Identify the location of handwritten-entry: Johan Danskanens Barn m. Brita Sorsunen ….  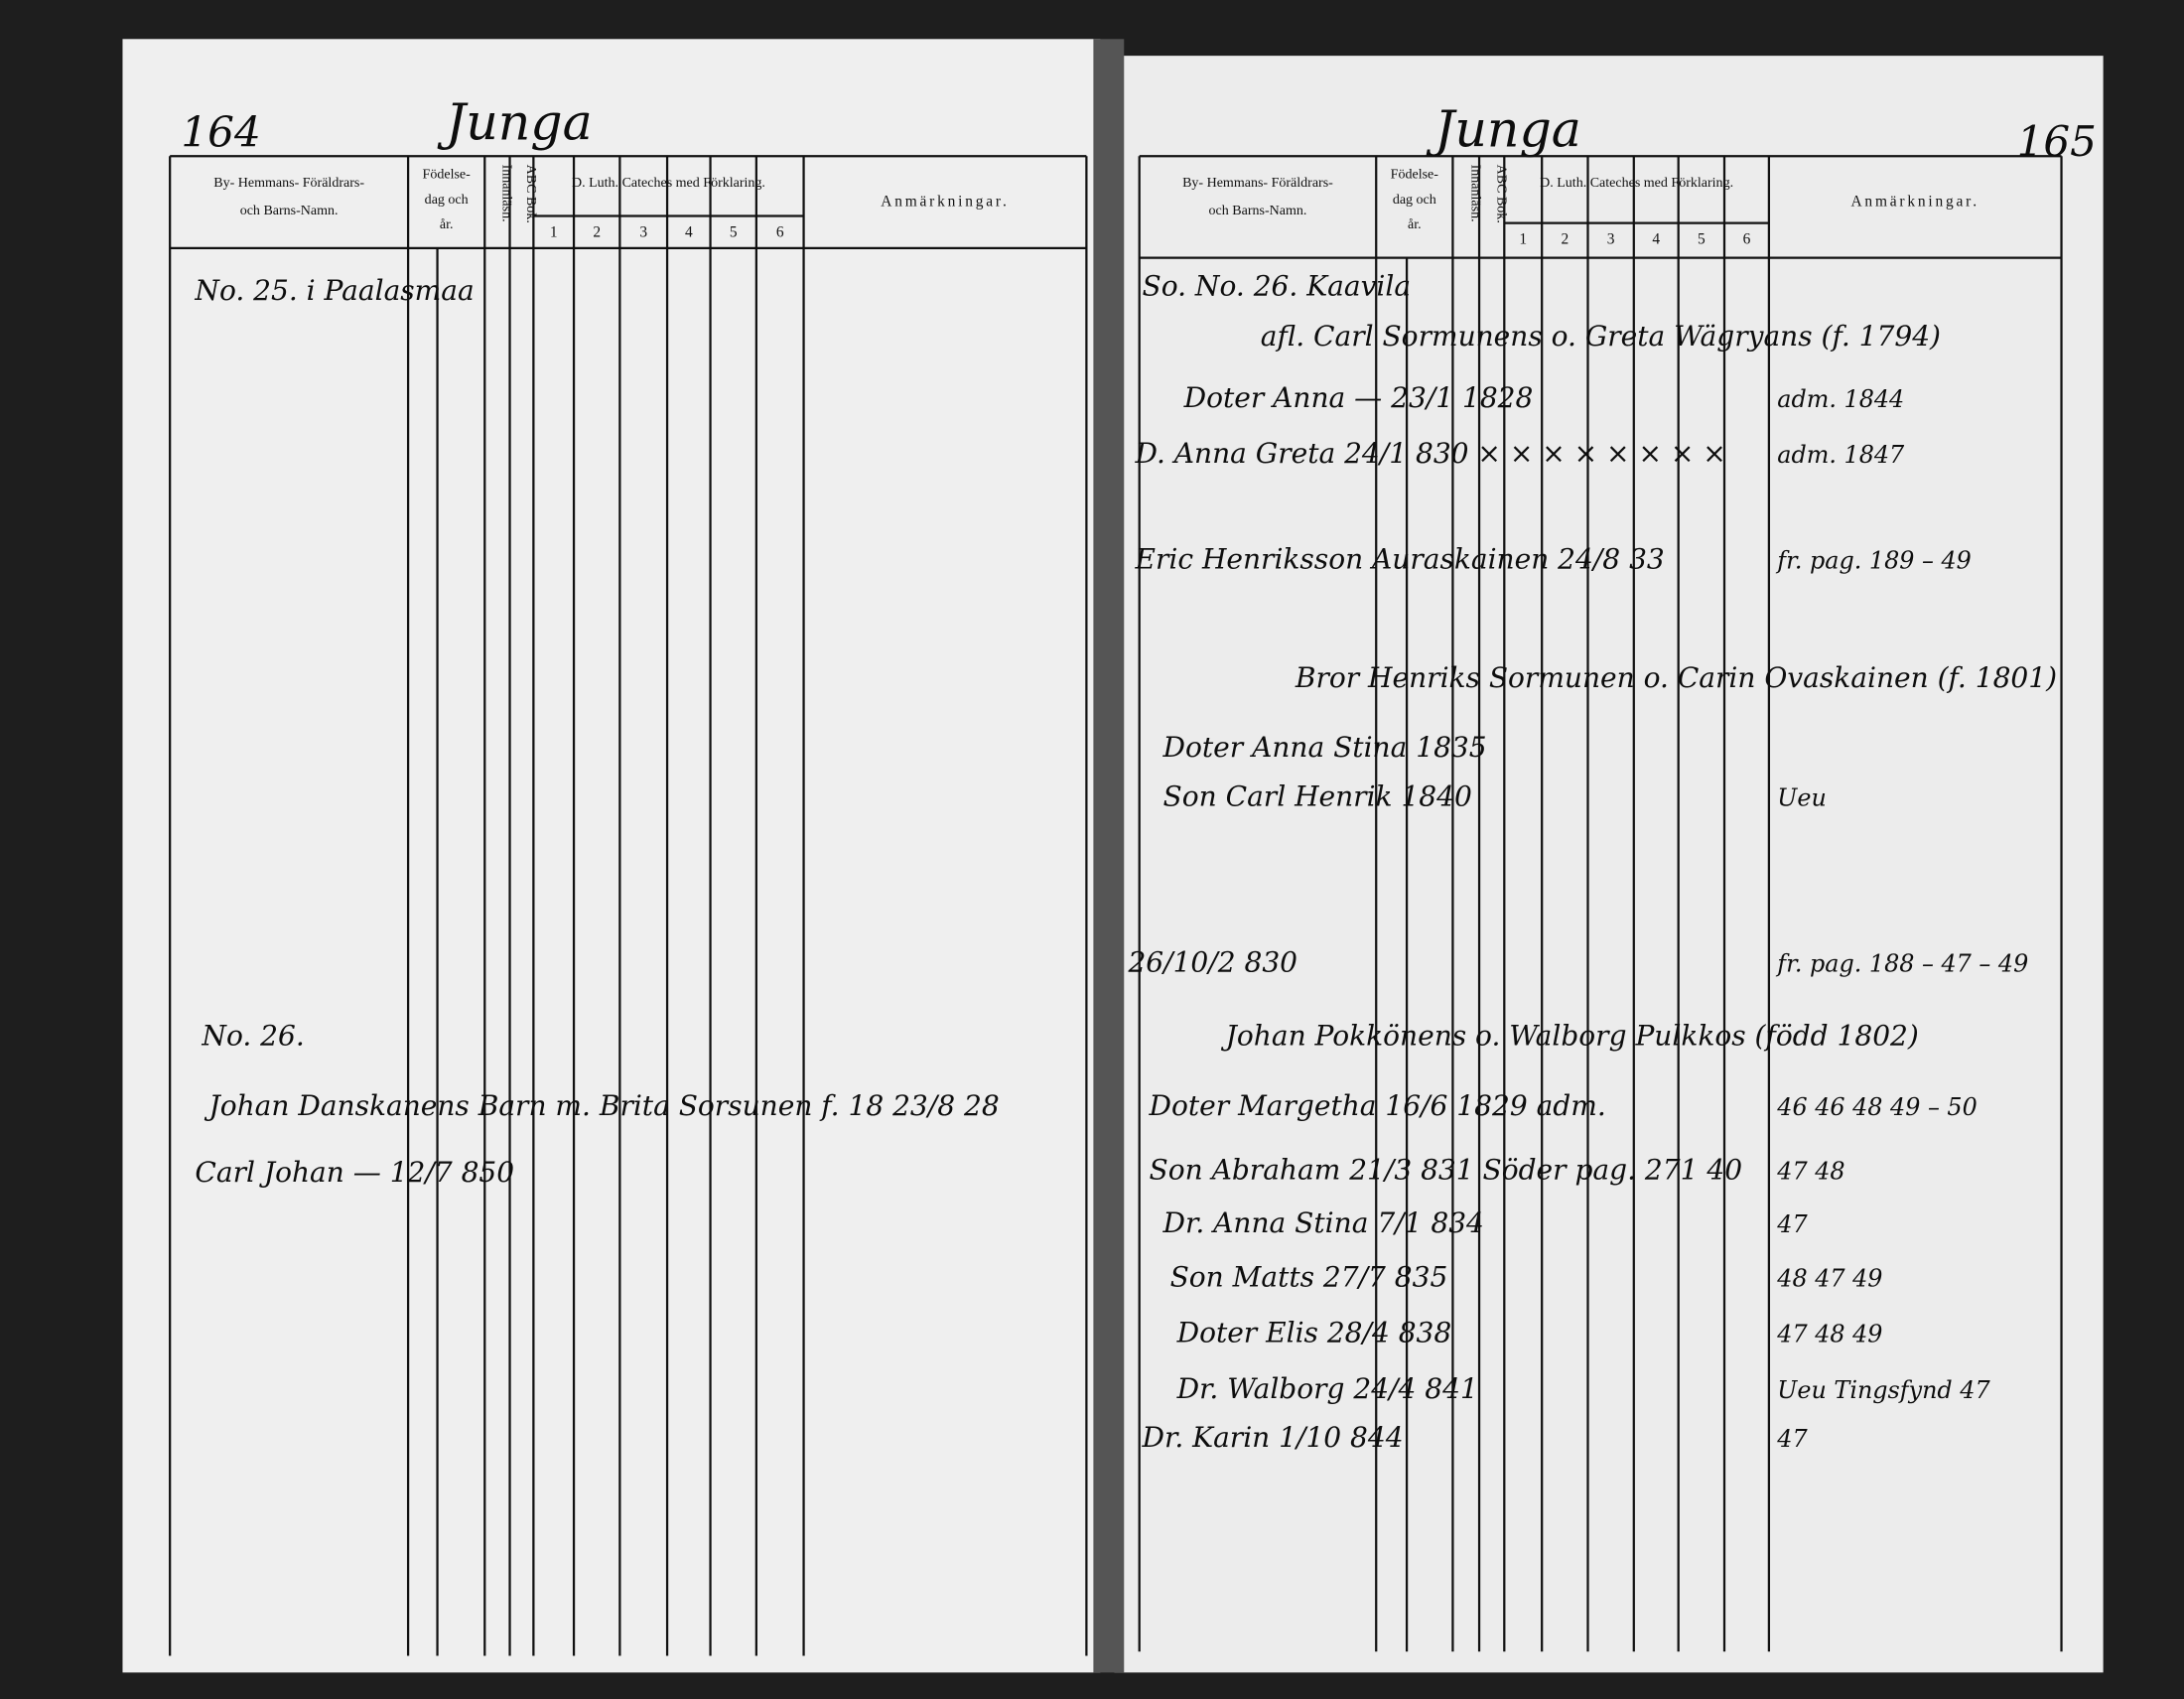
(601, 1105).